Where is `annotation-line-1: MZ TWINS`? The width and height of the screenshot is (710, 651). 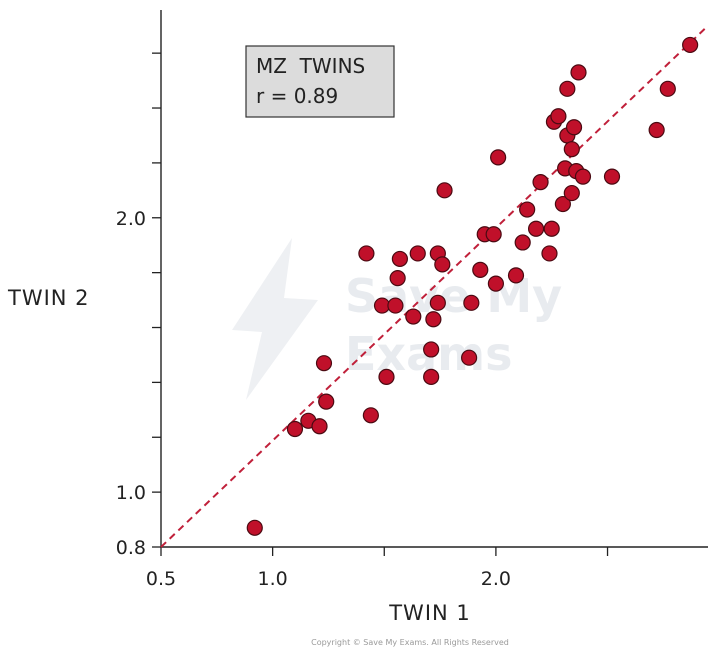
annotation-line-1: MZ TWINS is located at coordinates (310, 66).